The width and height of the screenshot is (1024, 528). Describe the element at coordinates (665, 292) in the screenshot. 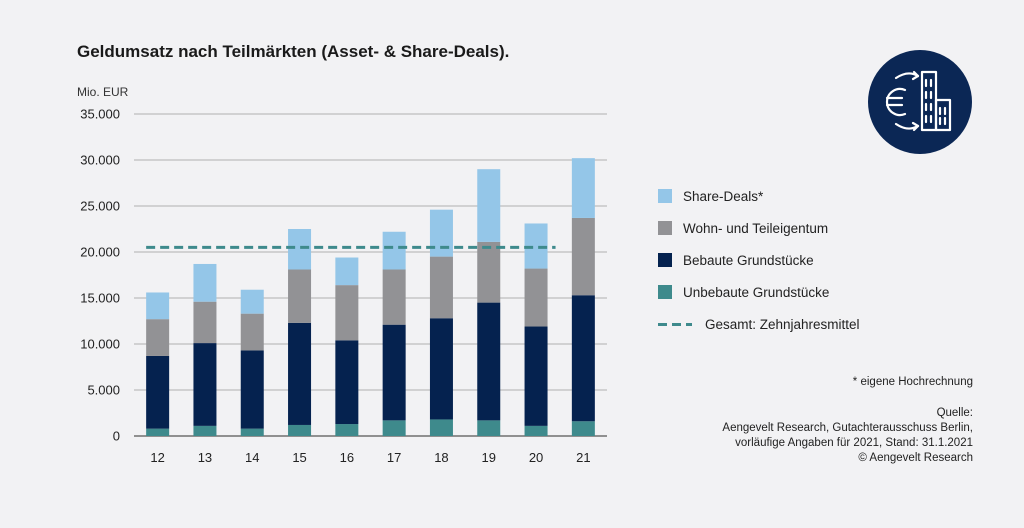

I see `legend-swatch-unbebaut` at that location.